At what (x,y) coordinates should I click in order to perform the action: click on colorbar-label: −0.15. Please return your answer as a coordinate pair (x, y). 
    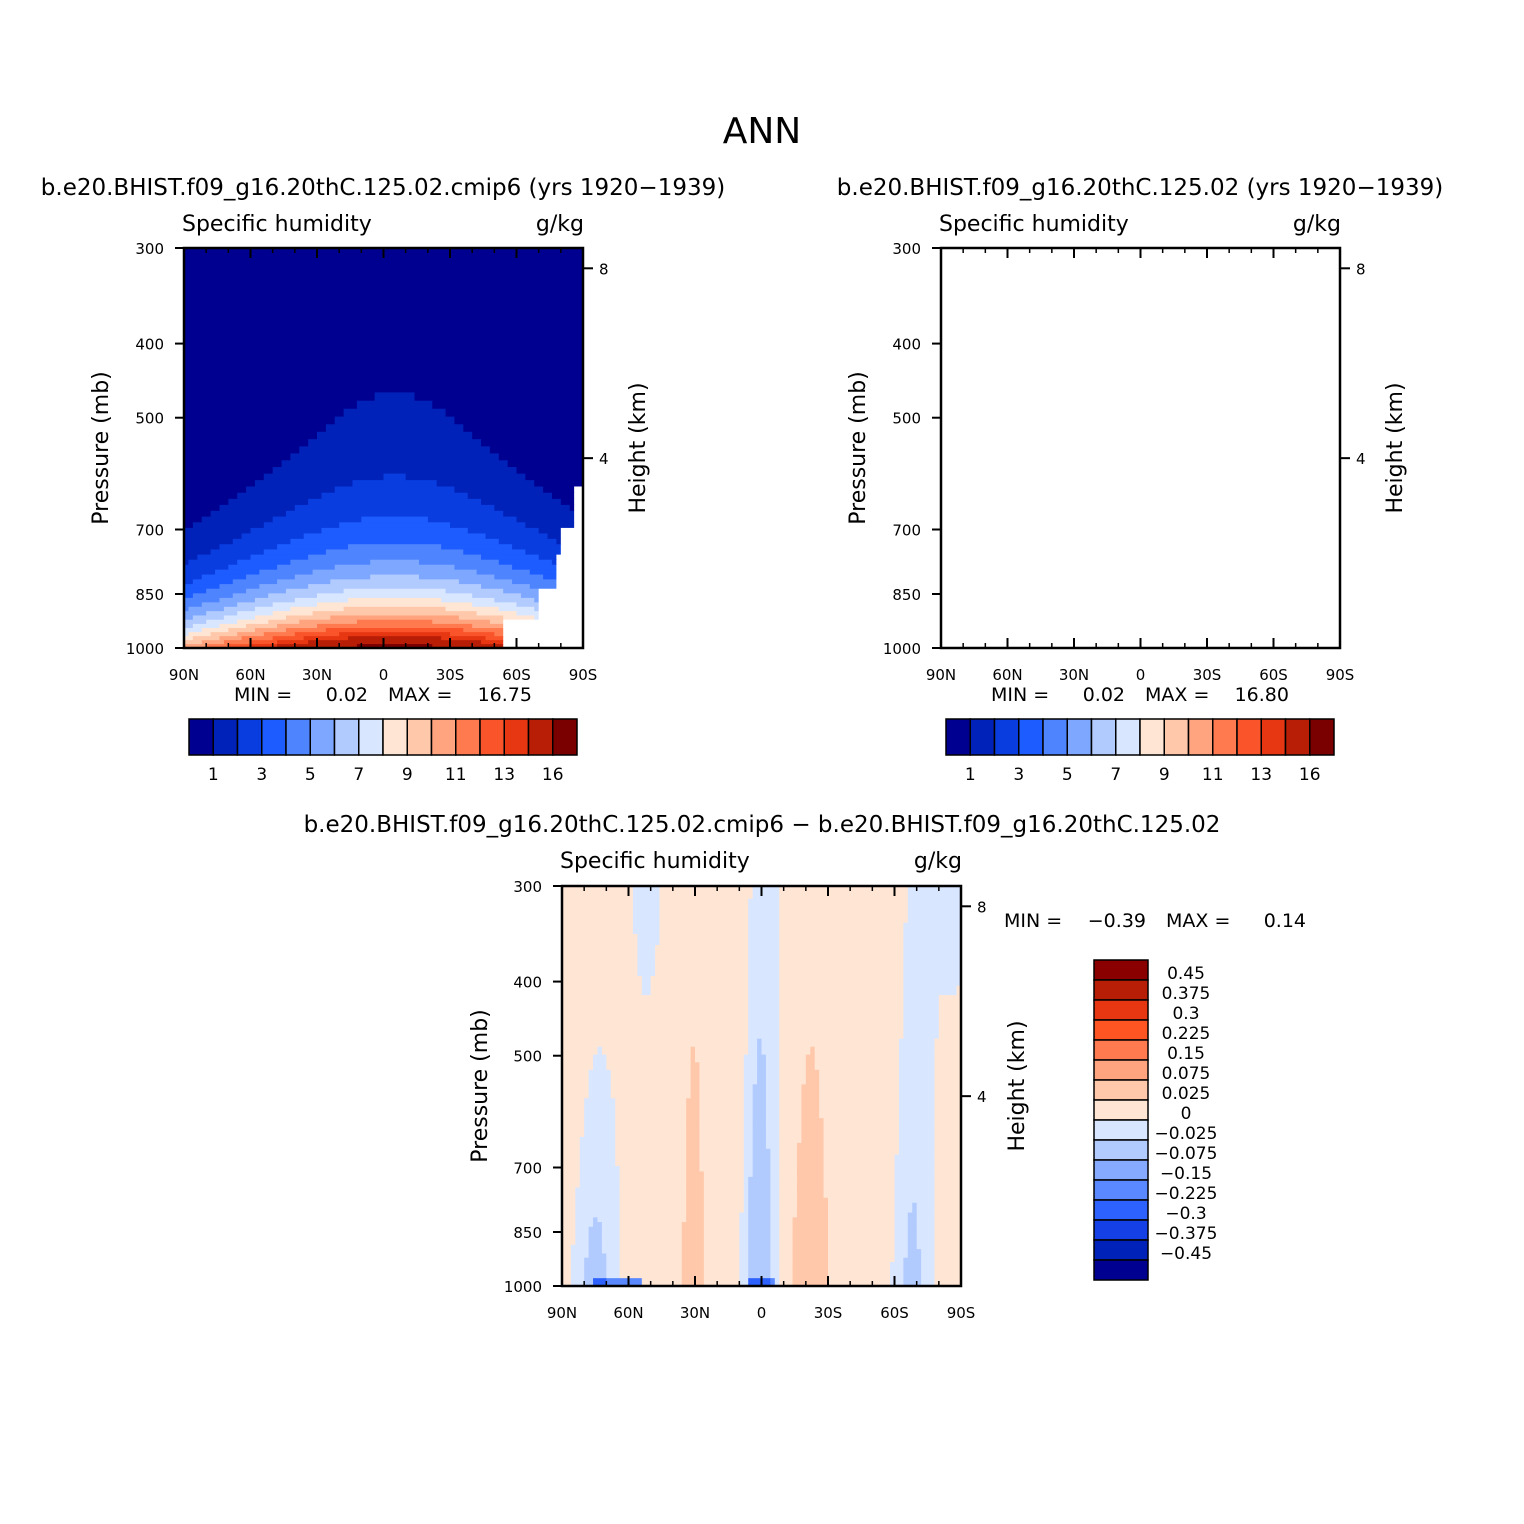
    Looking at the image, I should click on (1186, 1174).